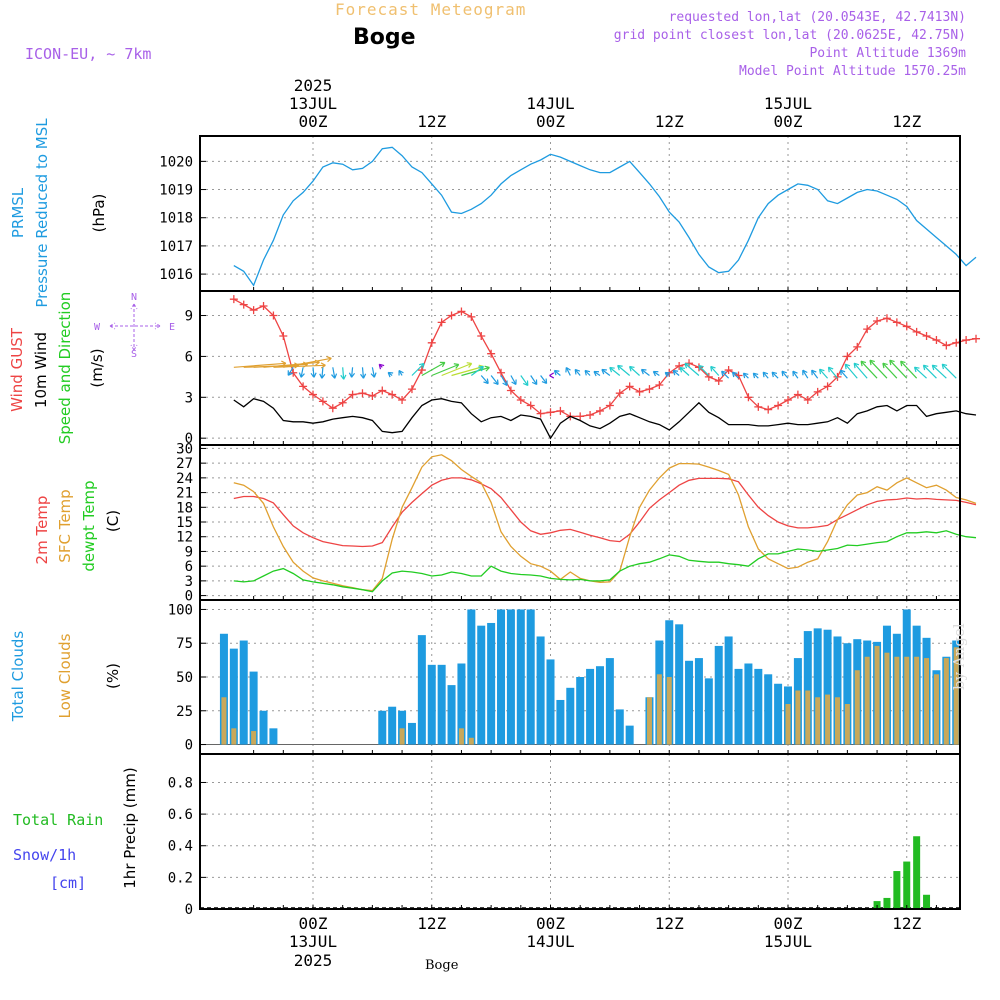  What do you see at coordinates (605, 216) in the screenshot?
I see `pressure-line` at bounding box center [605, 216].